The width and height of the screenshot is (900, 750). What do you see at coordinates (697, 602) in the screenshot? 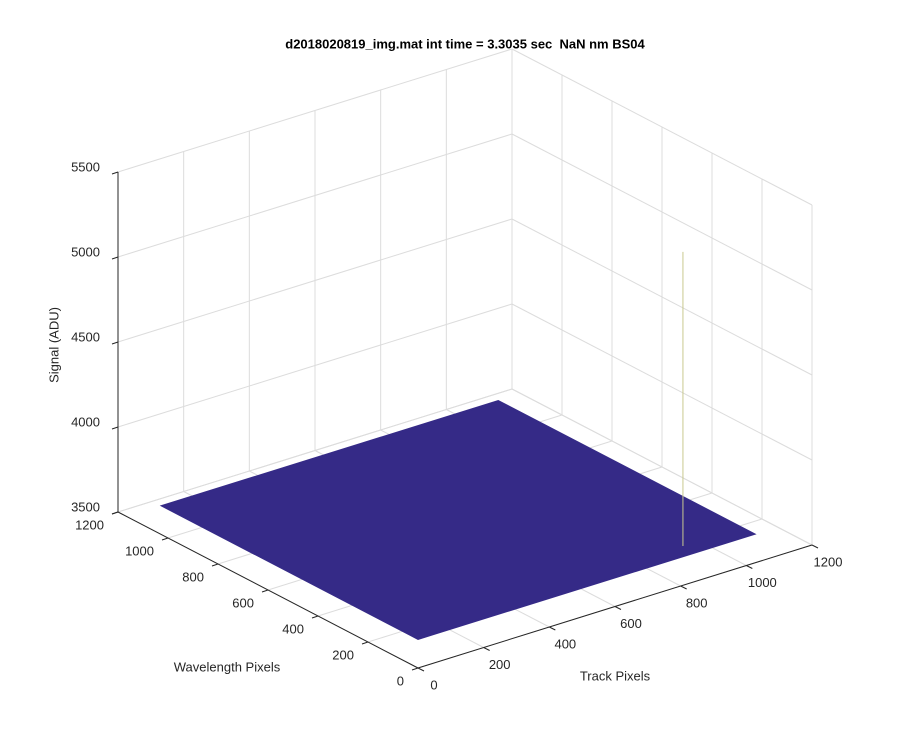
I see `x-tick-label: 800` at bounding box center [697, 602].